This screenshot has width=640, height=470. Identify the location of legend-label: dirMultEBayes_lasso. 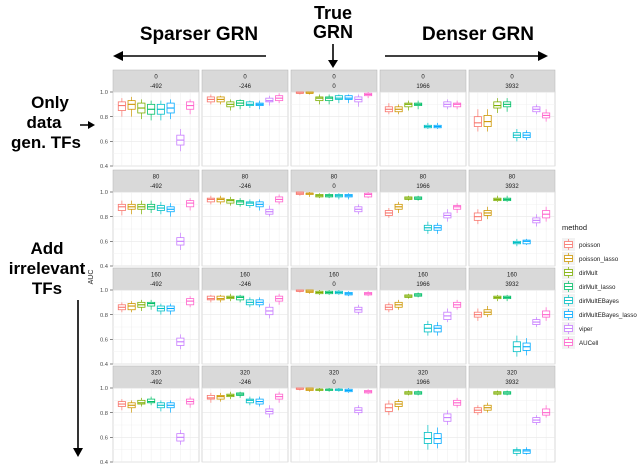
(608, 315).